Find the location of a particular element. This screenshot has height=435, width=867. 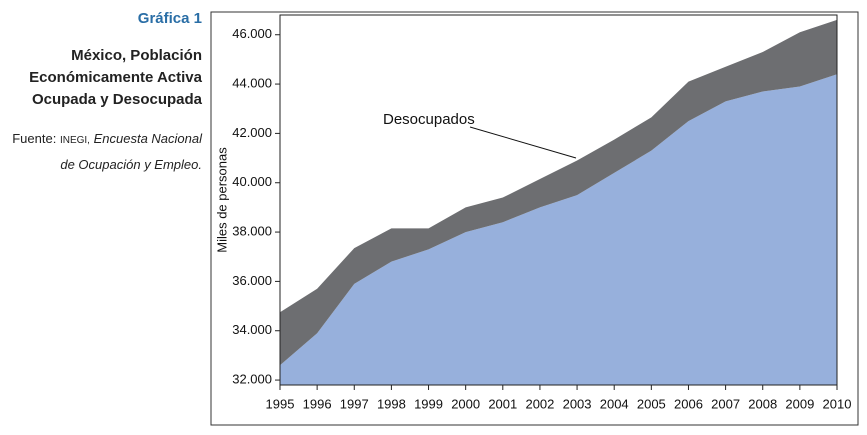

x-tick-label: 2008 is located at coordinates (762, 403).